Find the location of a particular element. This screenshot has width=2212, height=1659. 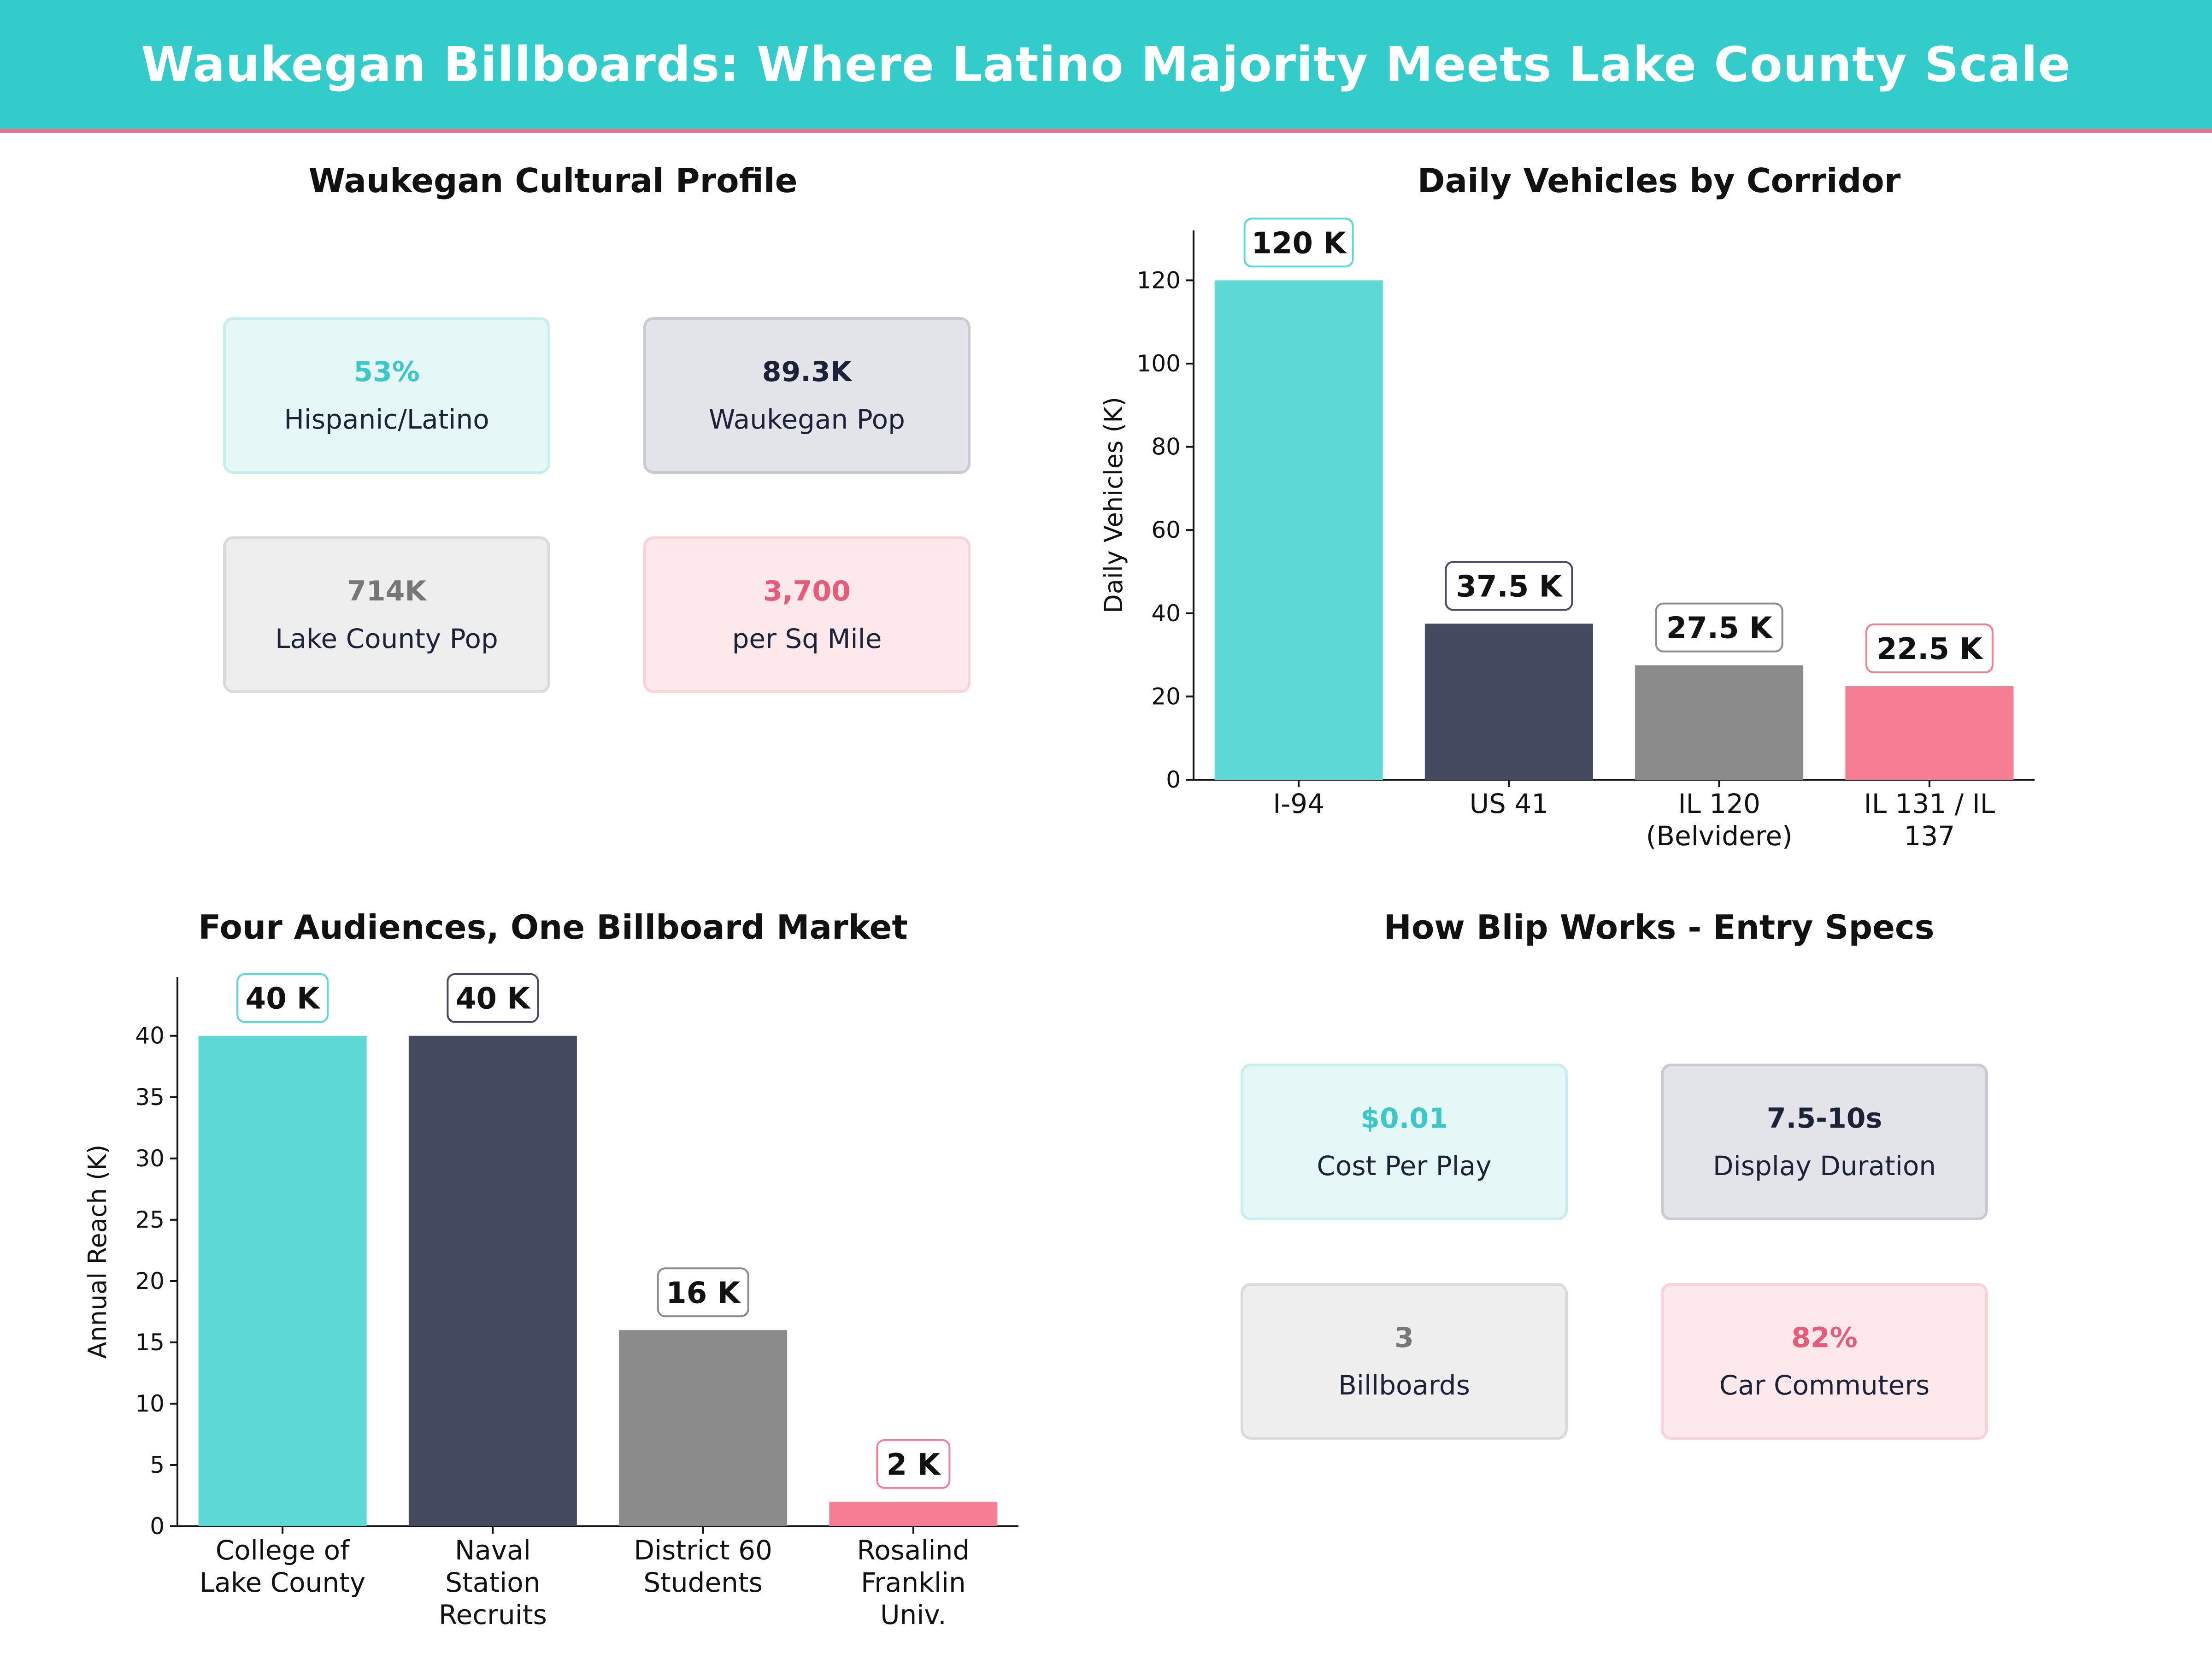

spec-label: Billboards is located at coordinates (1404, 1385).